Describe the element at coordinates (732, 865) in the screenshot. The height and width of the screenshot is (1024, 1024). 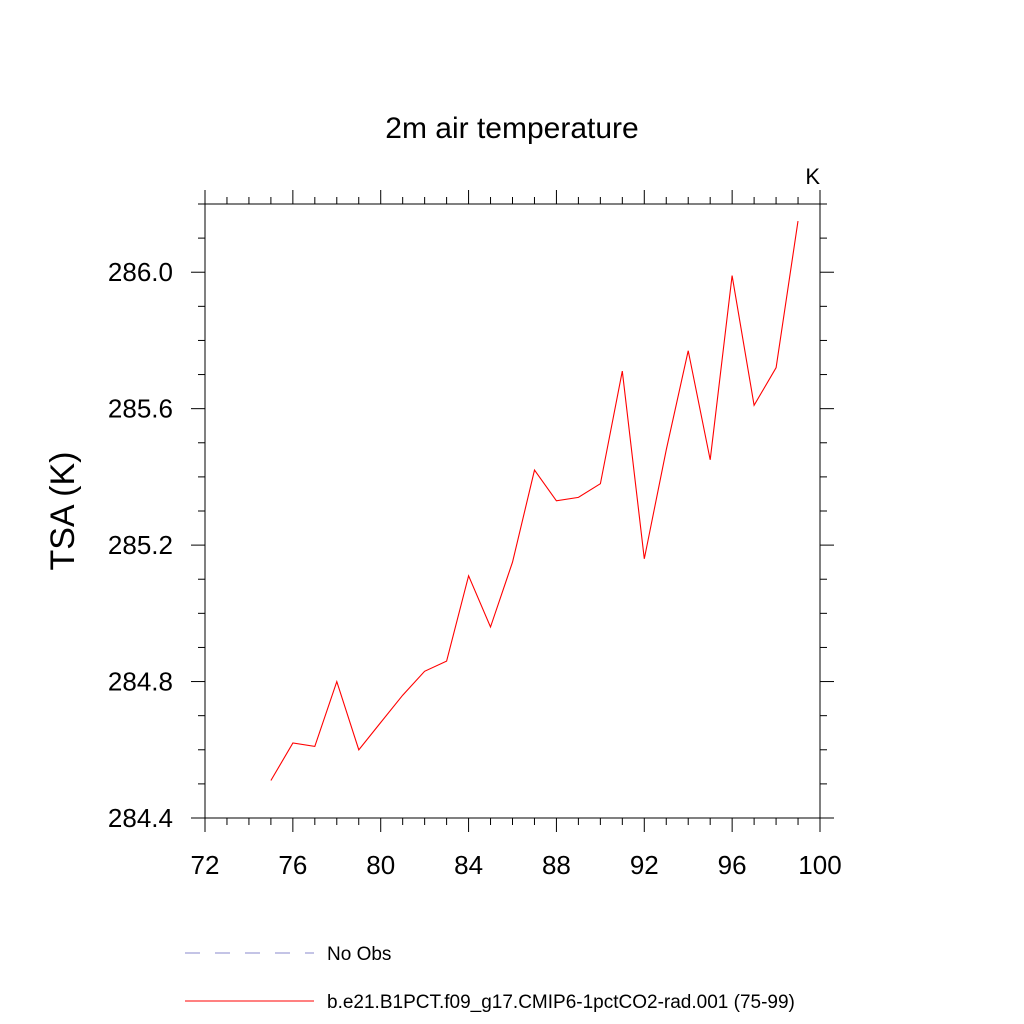
I see `x-tick-label: 96` at that location.